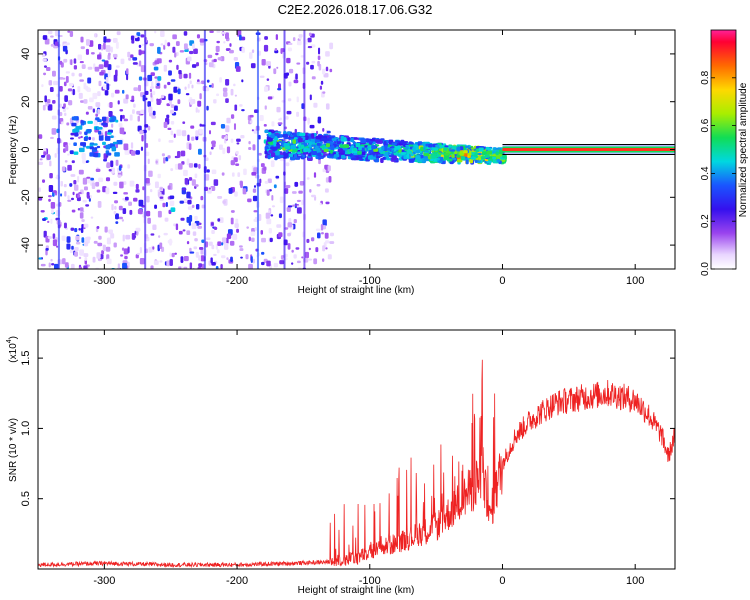 The height and width of the screenshot is (600, 750). Describe the element at coordinates (705, 269) in the screenshot. I see `colorbar-tick-label: 0.0` at that location.